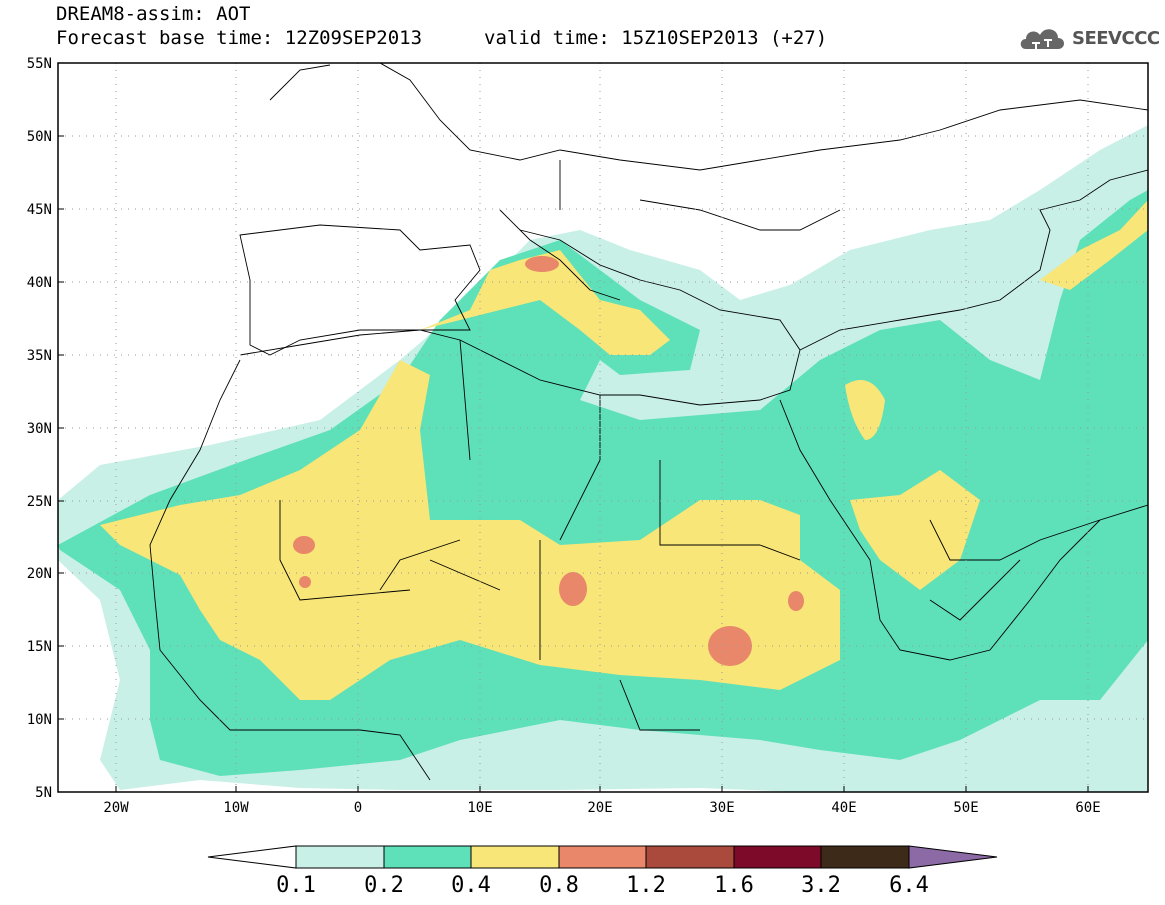 The image size is (1165, 905). What do you see at coordinates (965, 808) in the screenshot?
I see `lon-label-50e: 50E` at bounding box center [965, 808].